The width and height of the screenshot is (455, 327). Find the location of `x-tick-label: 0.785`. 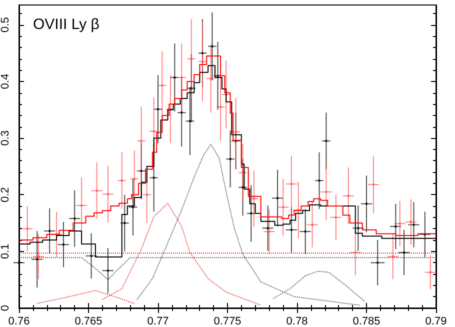

x-tick-label: 0.785 is located at coordinates (366, 321).